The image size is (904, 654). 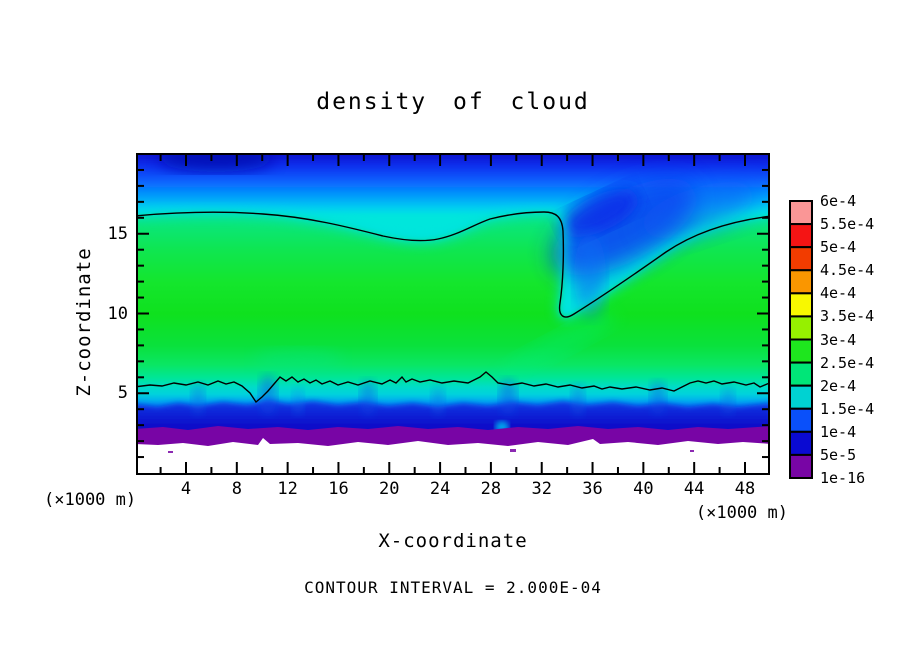 I want to click on chart-title: density of cloud, so click(x=453, y=102).